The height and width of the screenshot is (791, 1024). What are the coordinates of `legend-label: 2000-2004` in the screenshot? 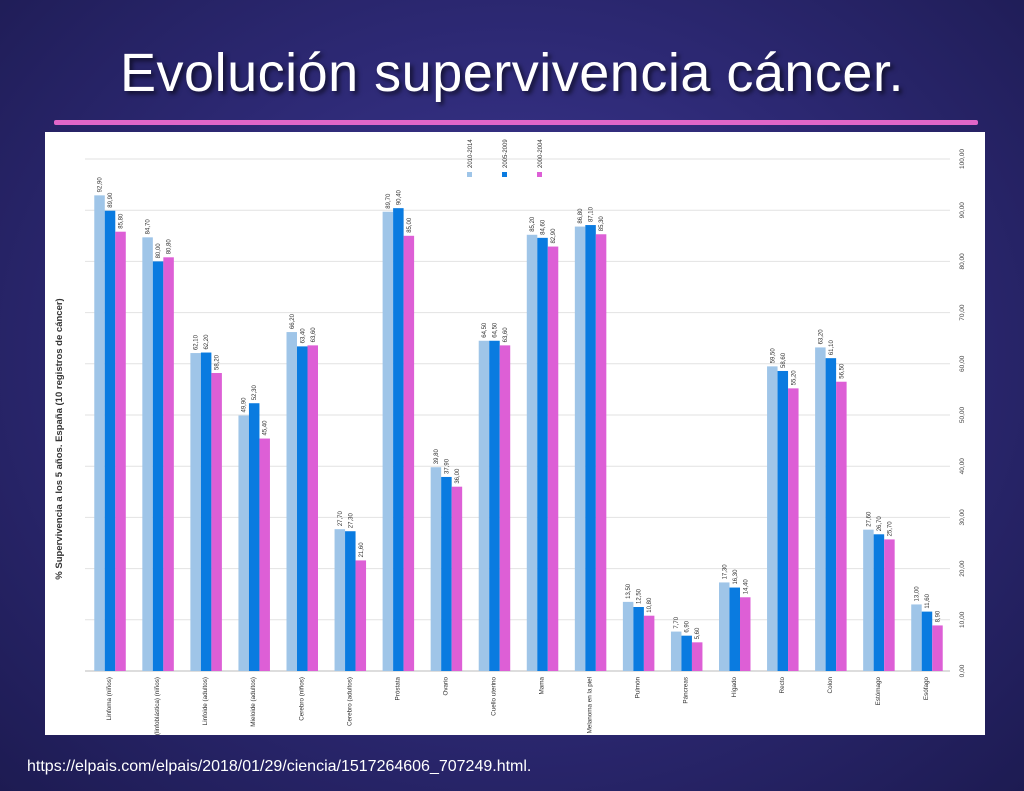 It's located at (541, 153).